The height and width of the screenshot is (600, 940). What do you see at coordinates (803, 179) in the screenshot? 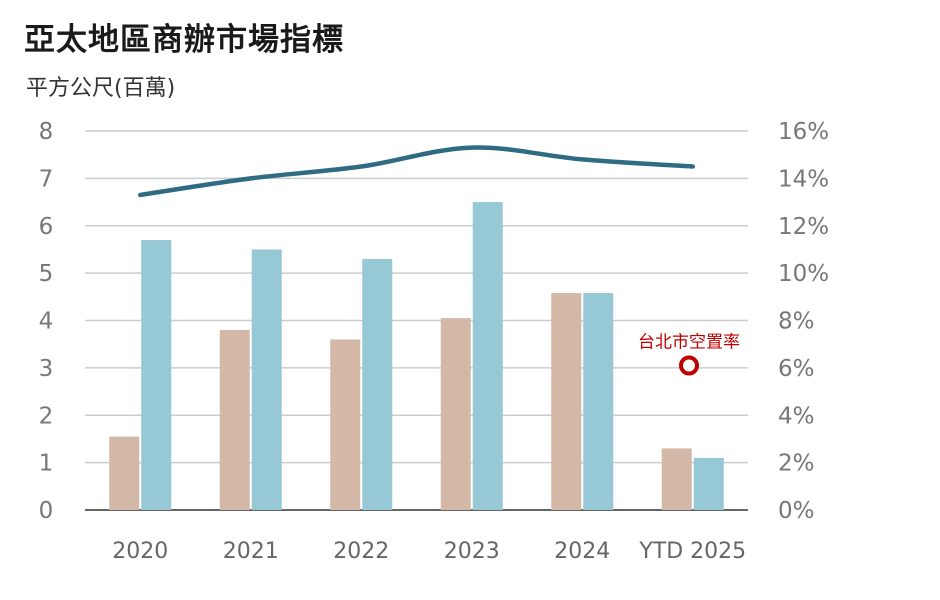
I see `y2-tick-label: 14%` at bounding box center [803, 179].